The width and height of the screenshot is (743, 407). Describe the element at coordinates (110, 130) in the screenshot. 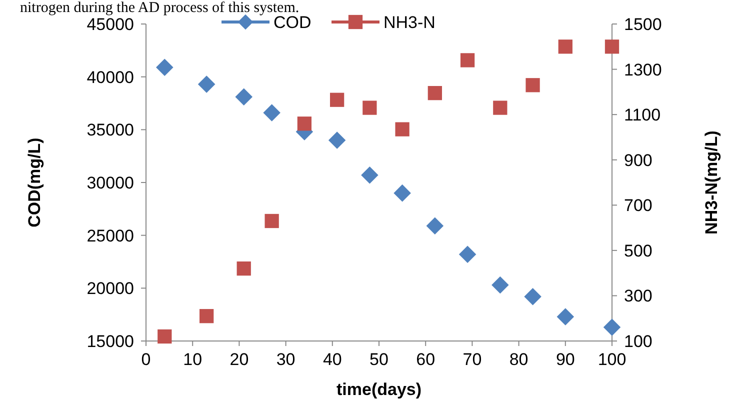

I see `y-tick-label: 35000` at that location.